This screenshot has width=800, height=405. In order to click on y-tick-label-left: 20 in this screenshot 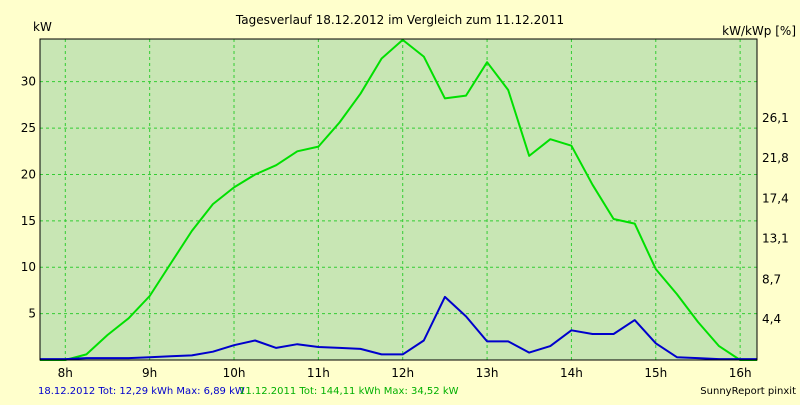, I will do `click(28, 174)`.